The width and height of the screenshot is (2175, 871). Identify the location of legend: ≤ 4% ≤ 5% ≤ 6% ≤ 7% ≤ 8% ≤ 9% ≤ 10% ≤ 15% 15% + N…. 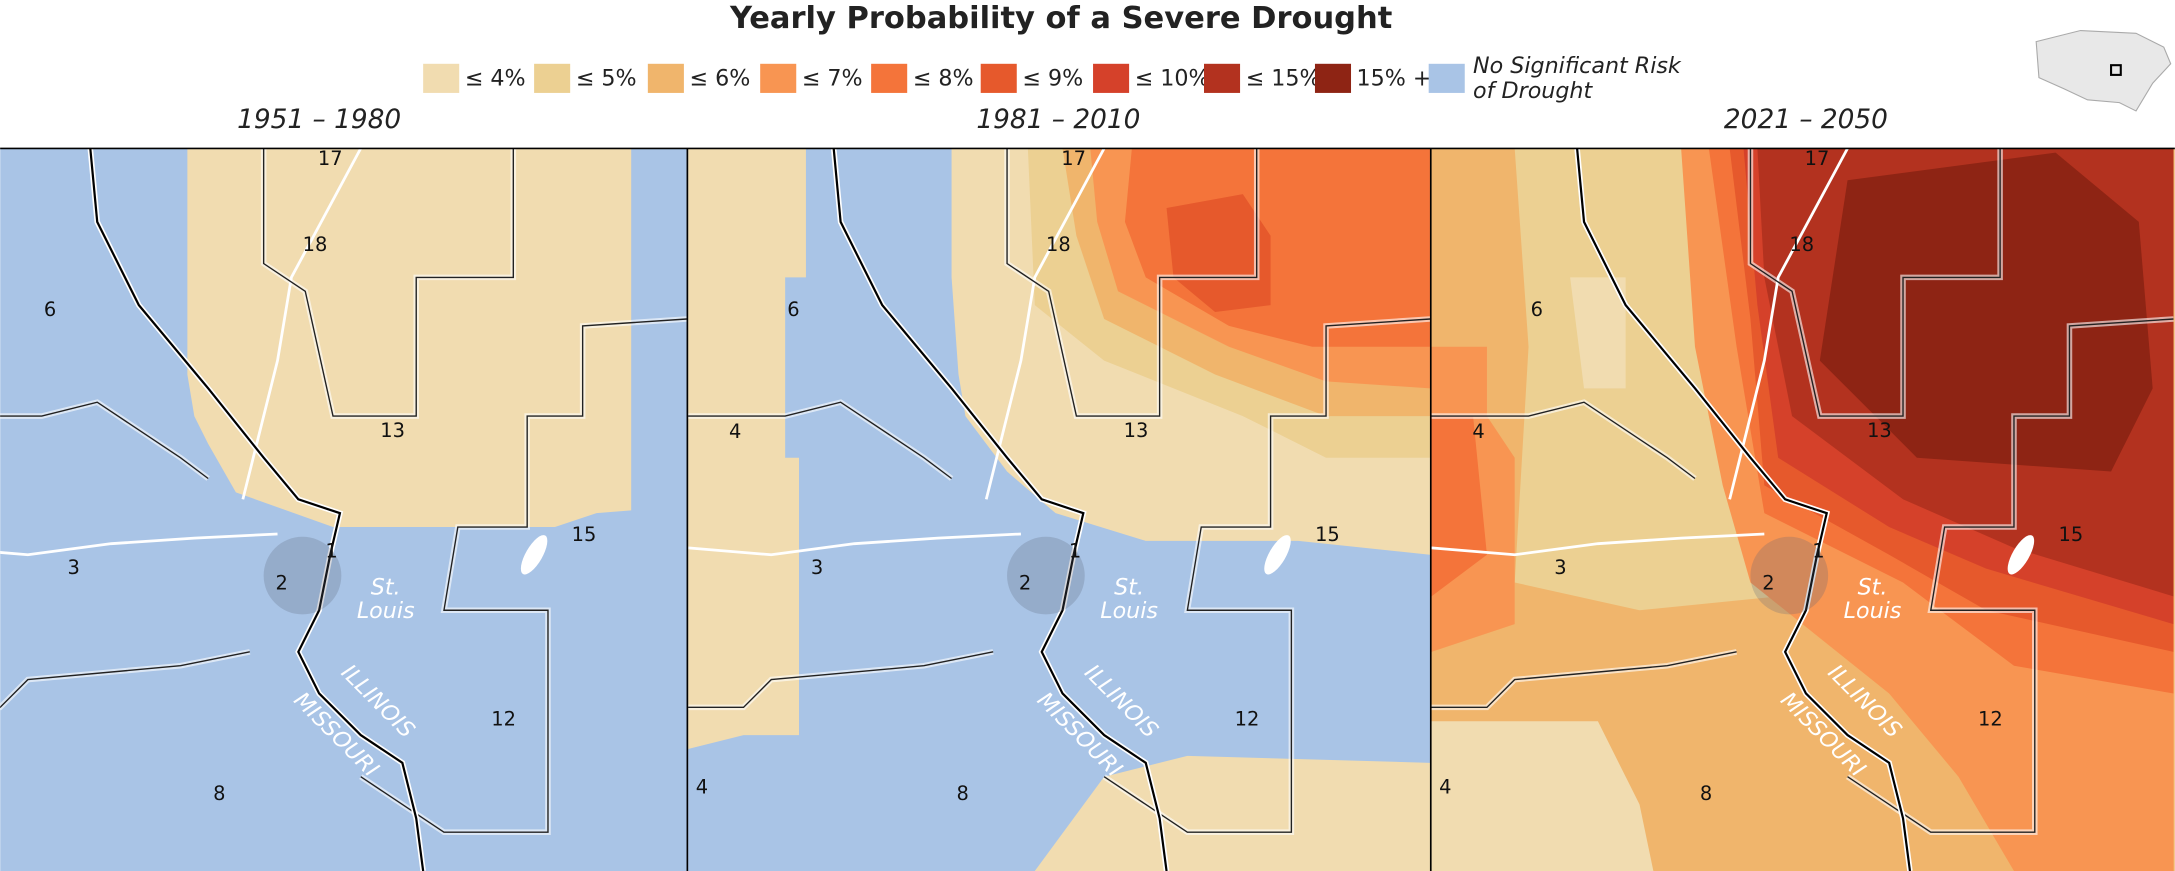
(1052, 78).